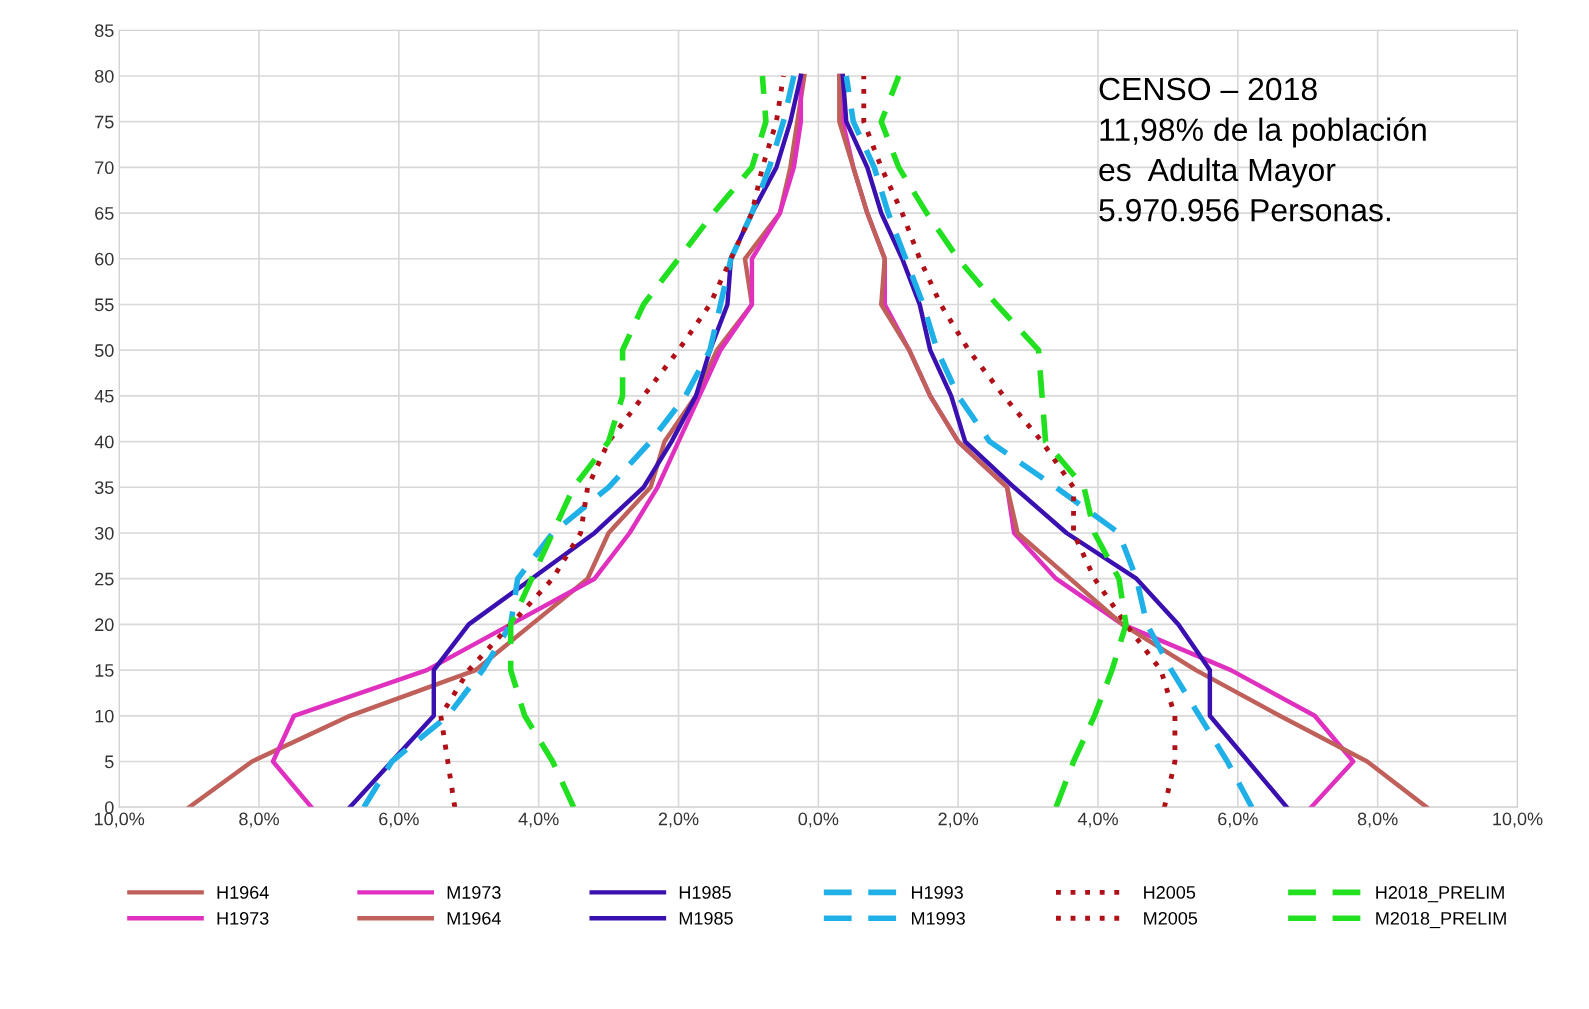 The height and width of the screenshot is (1009, 1589). I want to click on legend-label: M2018_PRELIM, so click(1441, 920).